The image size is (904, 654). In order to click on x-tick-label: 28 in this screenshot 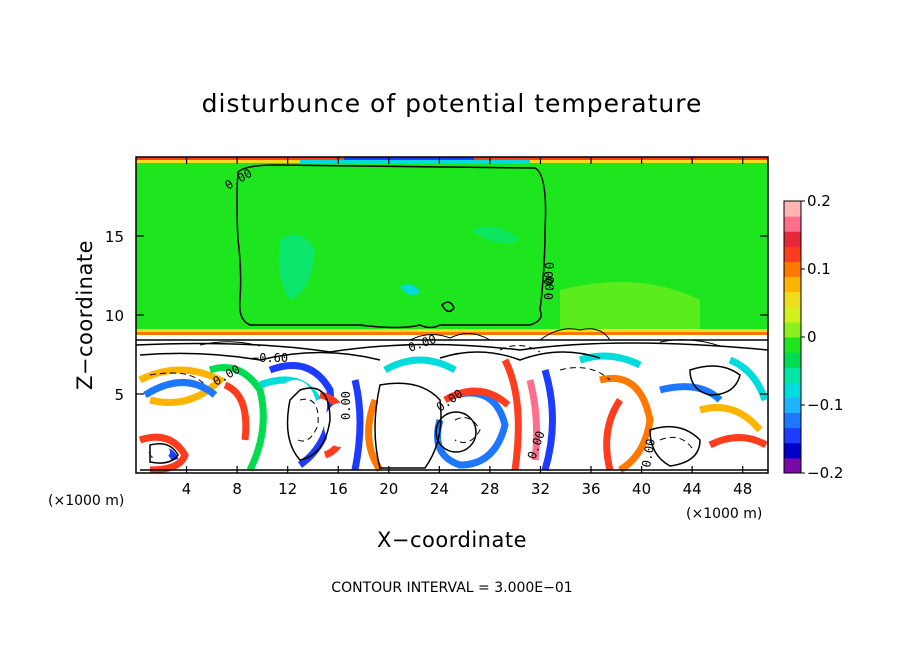, I will do `click(489, 489)`.